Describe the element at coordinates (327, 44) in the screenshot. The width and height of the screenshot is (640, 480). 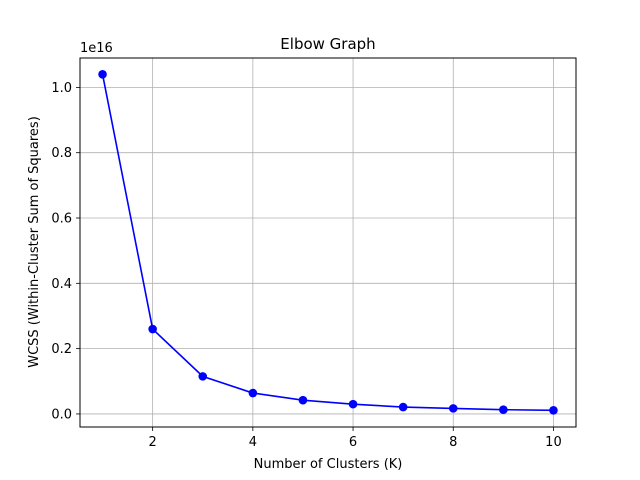
I see `chart-title: Elbow Graph` at that location.